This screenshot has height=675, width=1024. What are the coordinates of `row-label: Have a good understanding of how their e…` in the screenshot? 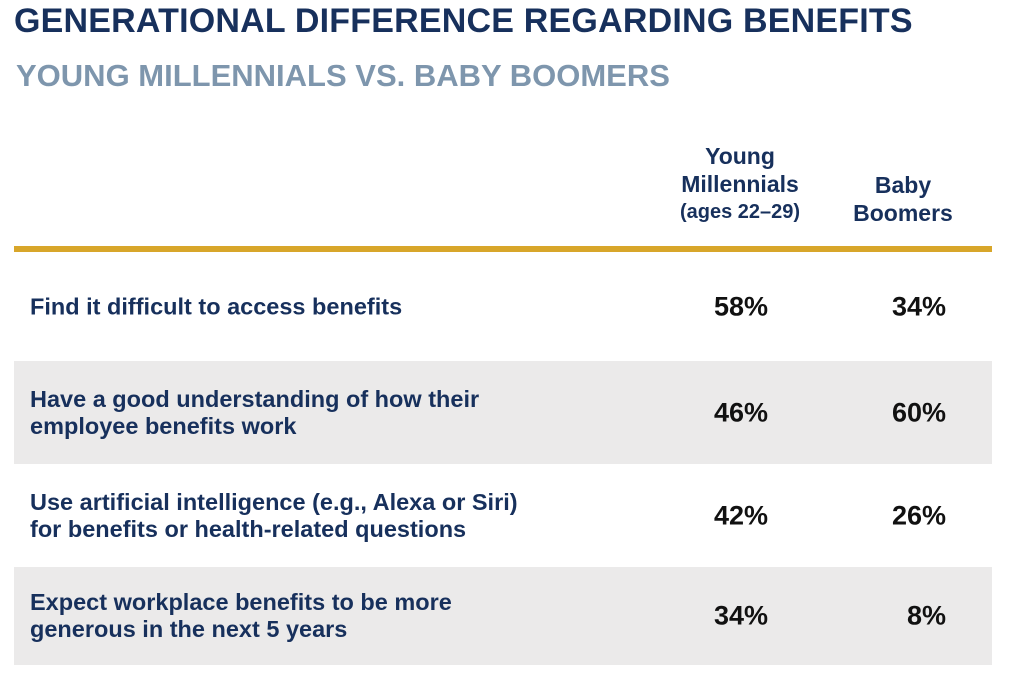 It's located at (340, 413).